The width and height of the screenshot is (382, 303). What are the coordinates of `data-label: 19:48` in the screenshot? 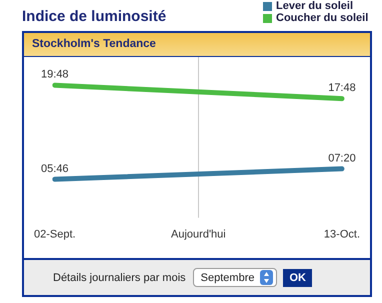 It's located at (55, 74).